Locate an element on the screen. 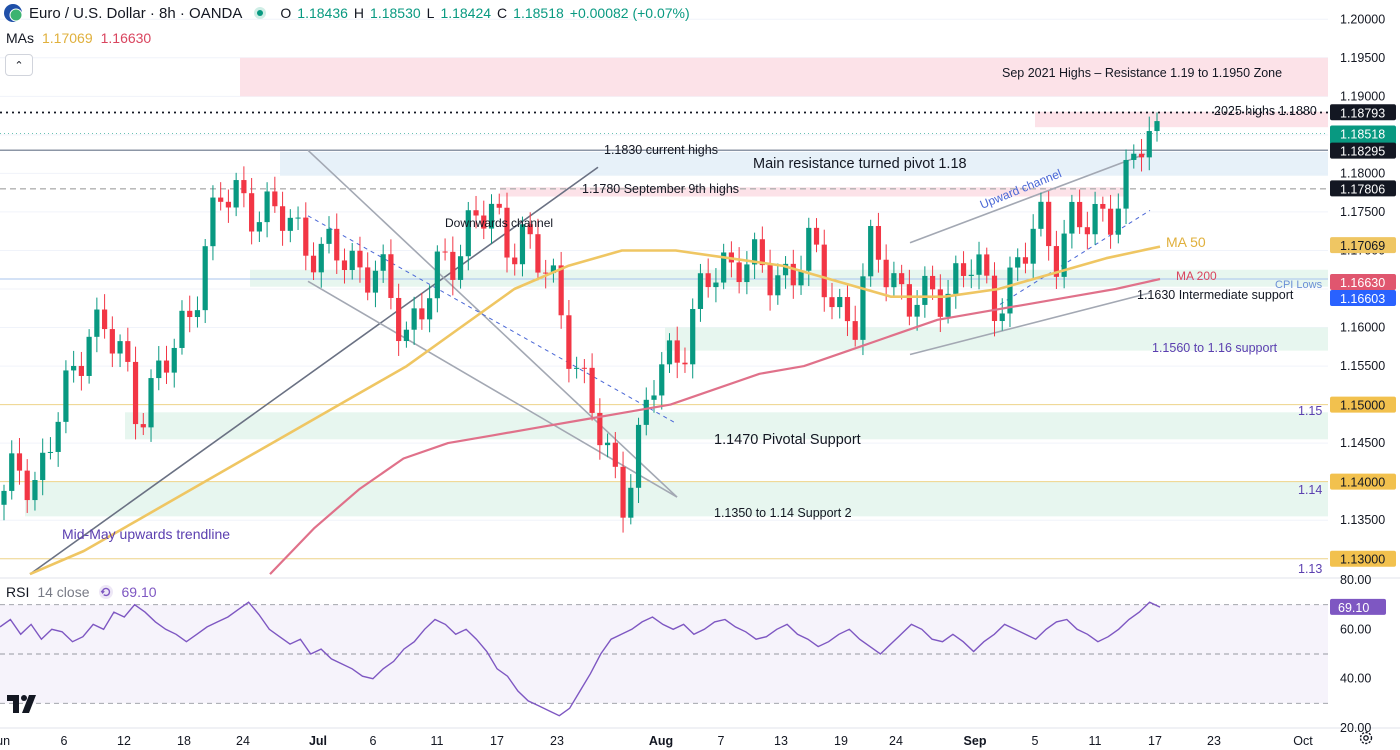 This screenshot has height=750, width=1400. annotation-label: Downwards channel is located at coordinates (499, 223).